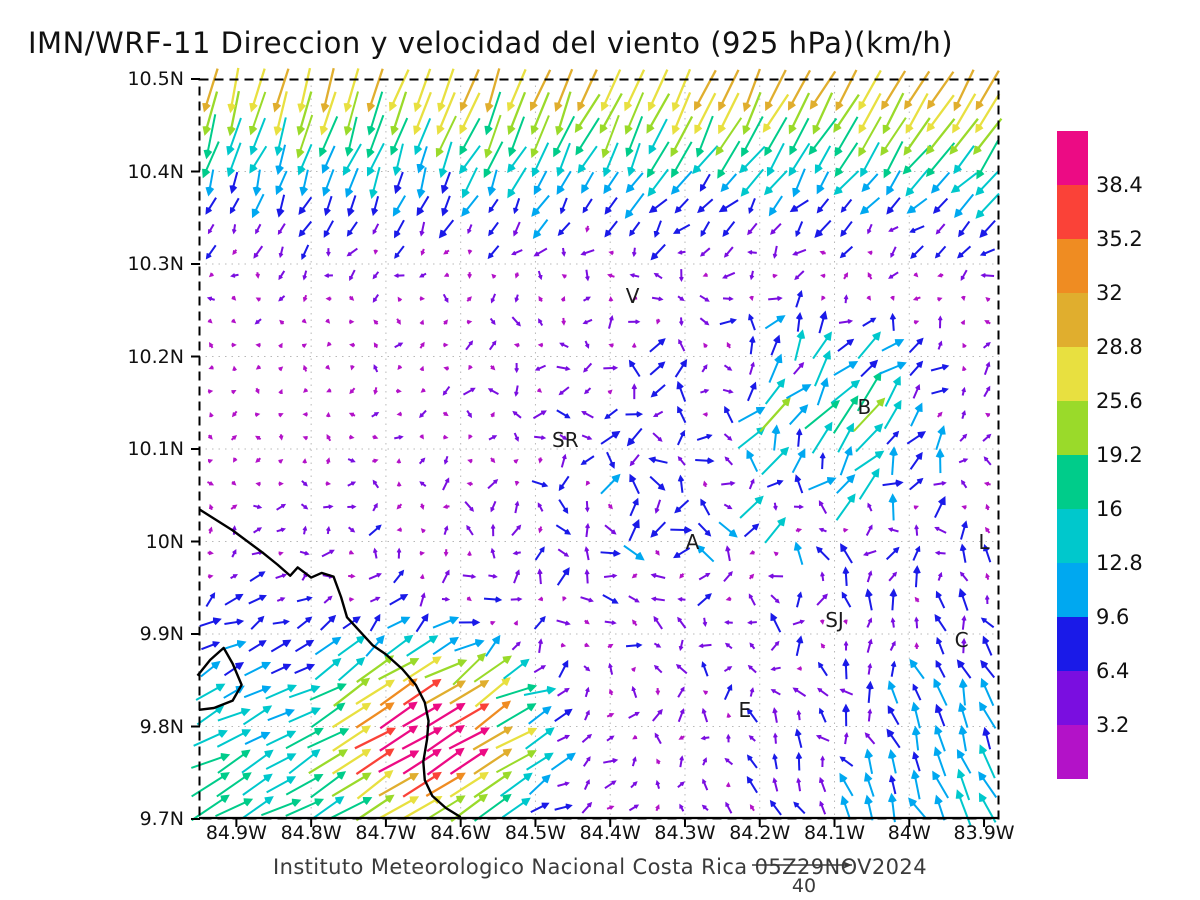  What do you see at coordinates (155, 449) in the screenshot?
I see `y-tick-label: 10.1N` at bounding box center [155, 449].